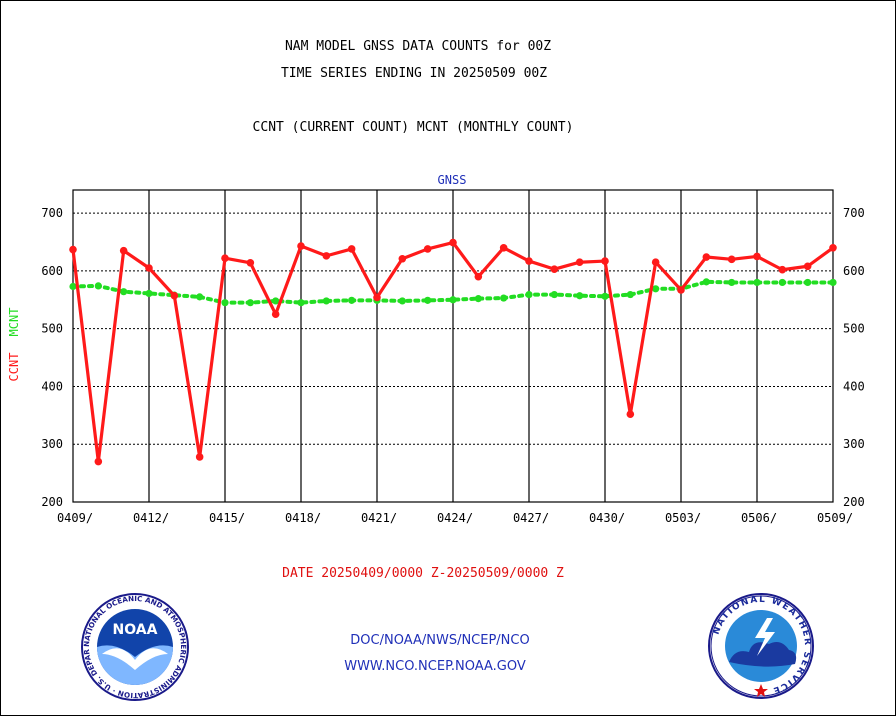 The height and width of the screenshot is (716, 896). Describe the element at coordinates (531, 518) in the screenshot. I see `x-tick-label: 0427/` at that location.